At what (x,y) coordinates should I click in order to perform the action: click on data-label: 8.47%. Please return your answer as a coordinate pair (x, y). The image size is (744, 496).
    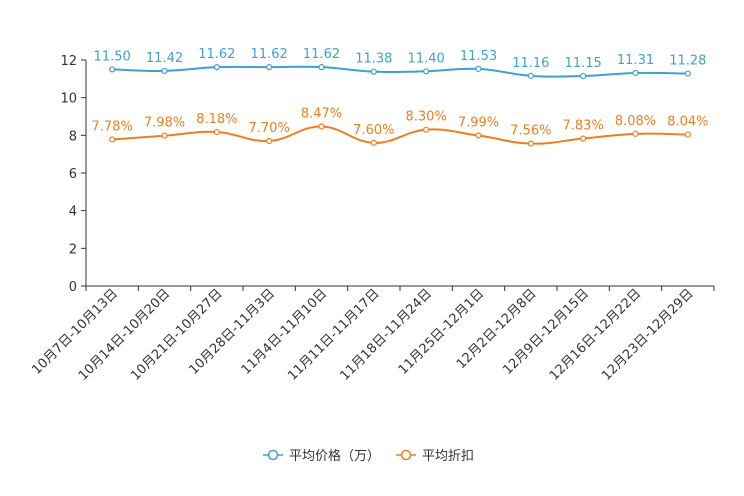
    Looking at the image, I should click on (321, 113).